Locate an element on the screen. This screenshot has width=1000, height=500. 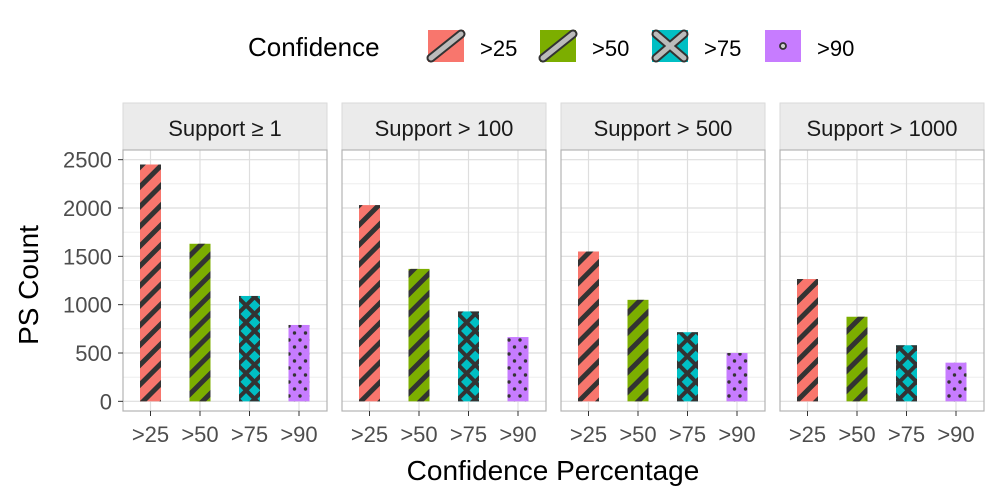
x-axis-title: Confidence Percentage is located at coordinates (553, 470).